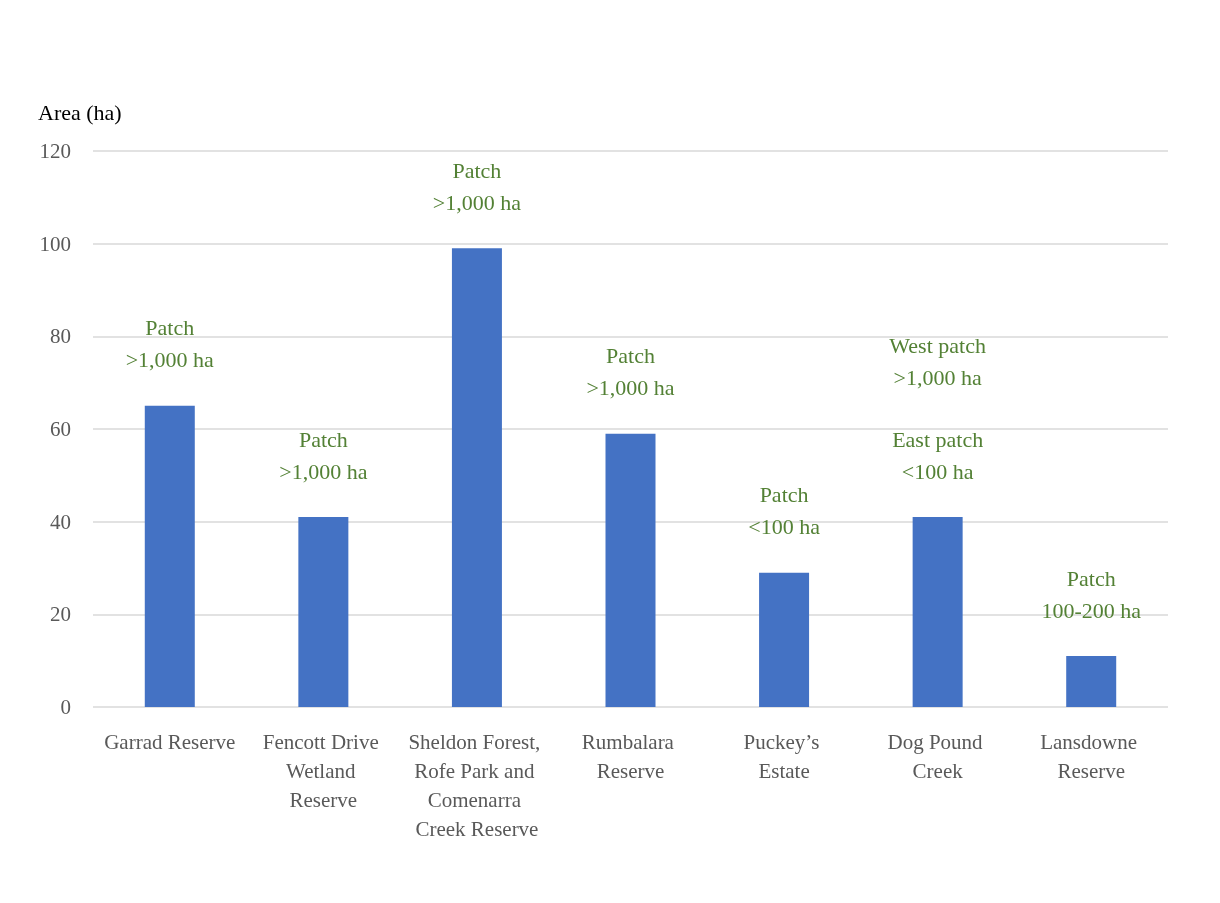 The height and width of the screenshot is (903, 1220). I want to click on y-tick-label: 100, so click(55, 243).